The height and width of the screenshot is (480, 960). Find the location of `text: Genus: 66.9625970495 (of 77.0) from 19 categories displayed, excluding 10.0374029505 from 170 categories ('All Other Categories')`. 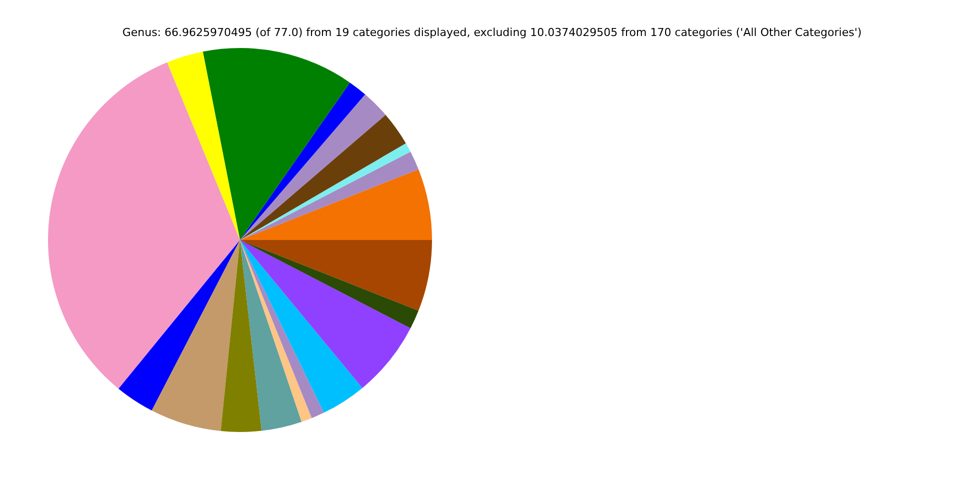

text: Genus: 66.9625970495 (of 77.0) from 19 categories displayed, excluding 10.0374029505 from 170 categories ('All Other Categories') is located at coordinates (492, 32).